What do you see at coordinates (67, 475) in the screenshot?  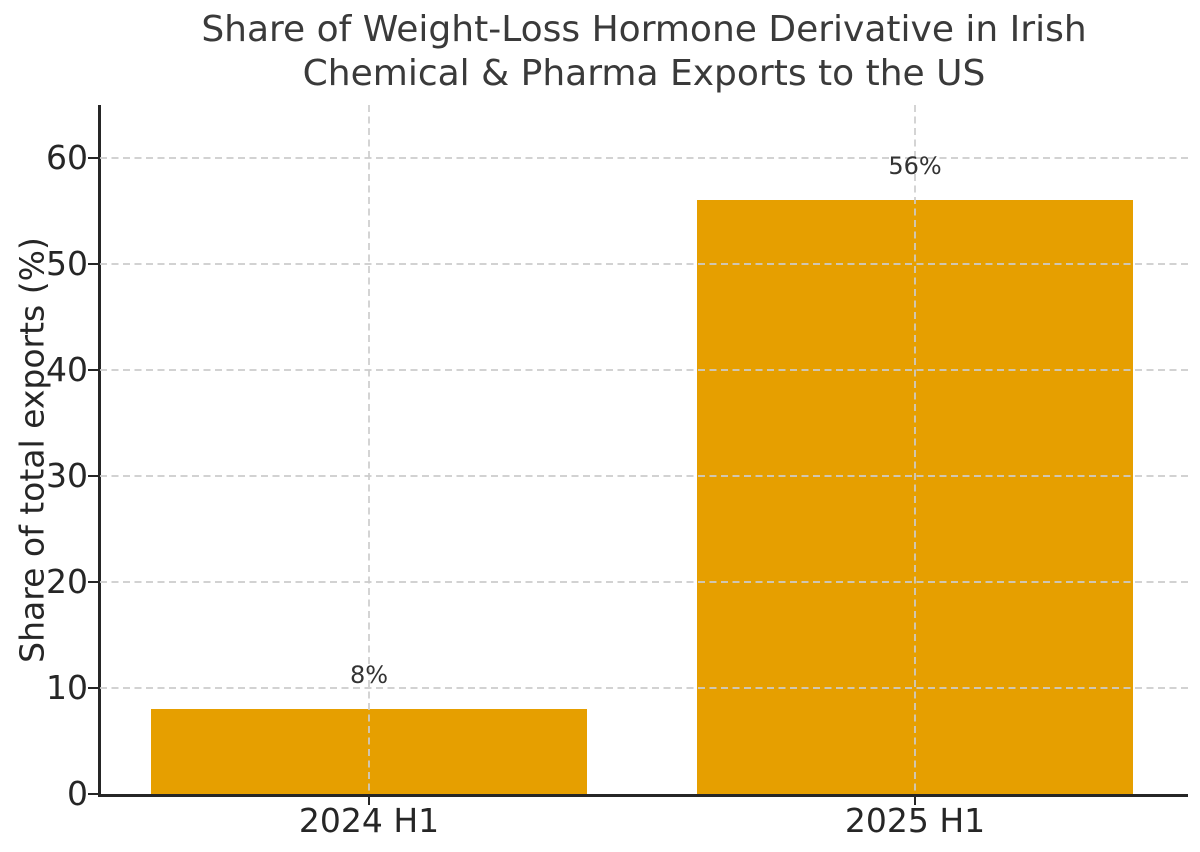 I see `y-tick-label: 30` at bounding box center [67, 475].